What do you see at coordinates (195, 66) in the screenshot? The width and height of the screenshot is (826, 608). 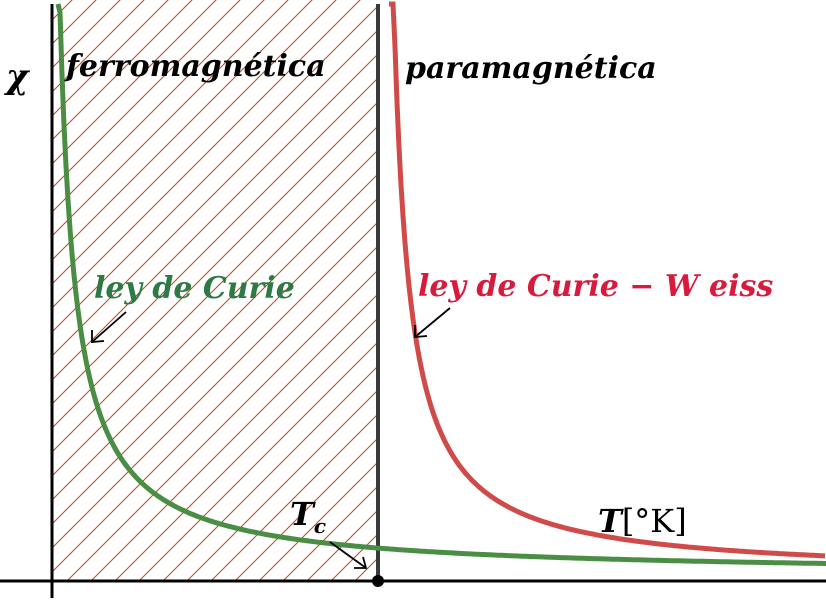 I see `ferromagnetic-label: ferromagnética` at bounding box center [195, 66].